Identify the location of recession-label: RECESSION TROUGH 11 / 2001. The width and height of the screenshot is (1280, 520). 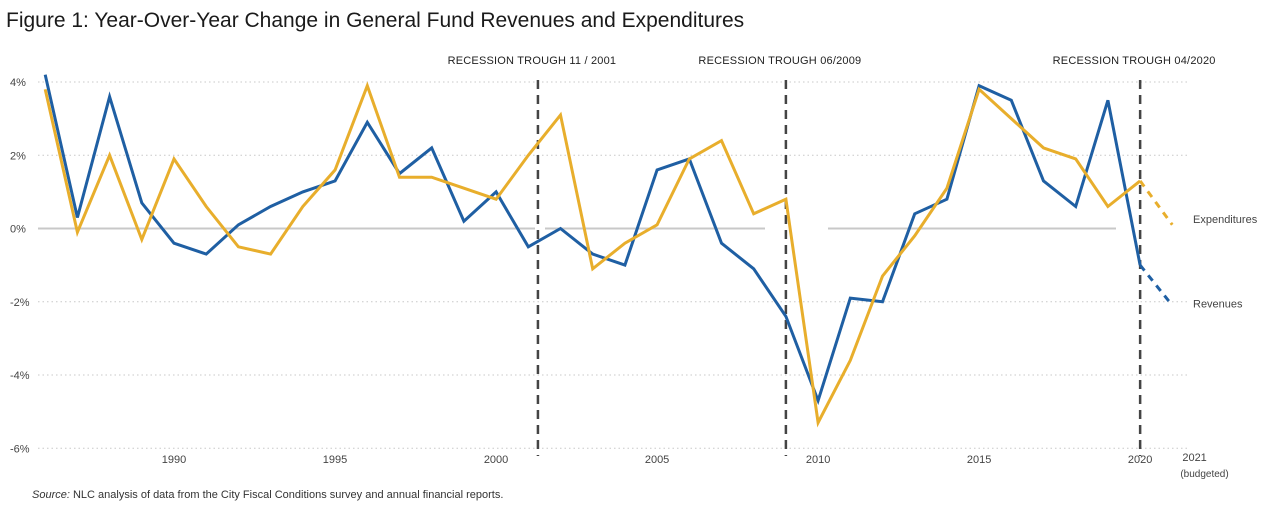
(532, 61).